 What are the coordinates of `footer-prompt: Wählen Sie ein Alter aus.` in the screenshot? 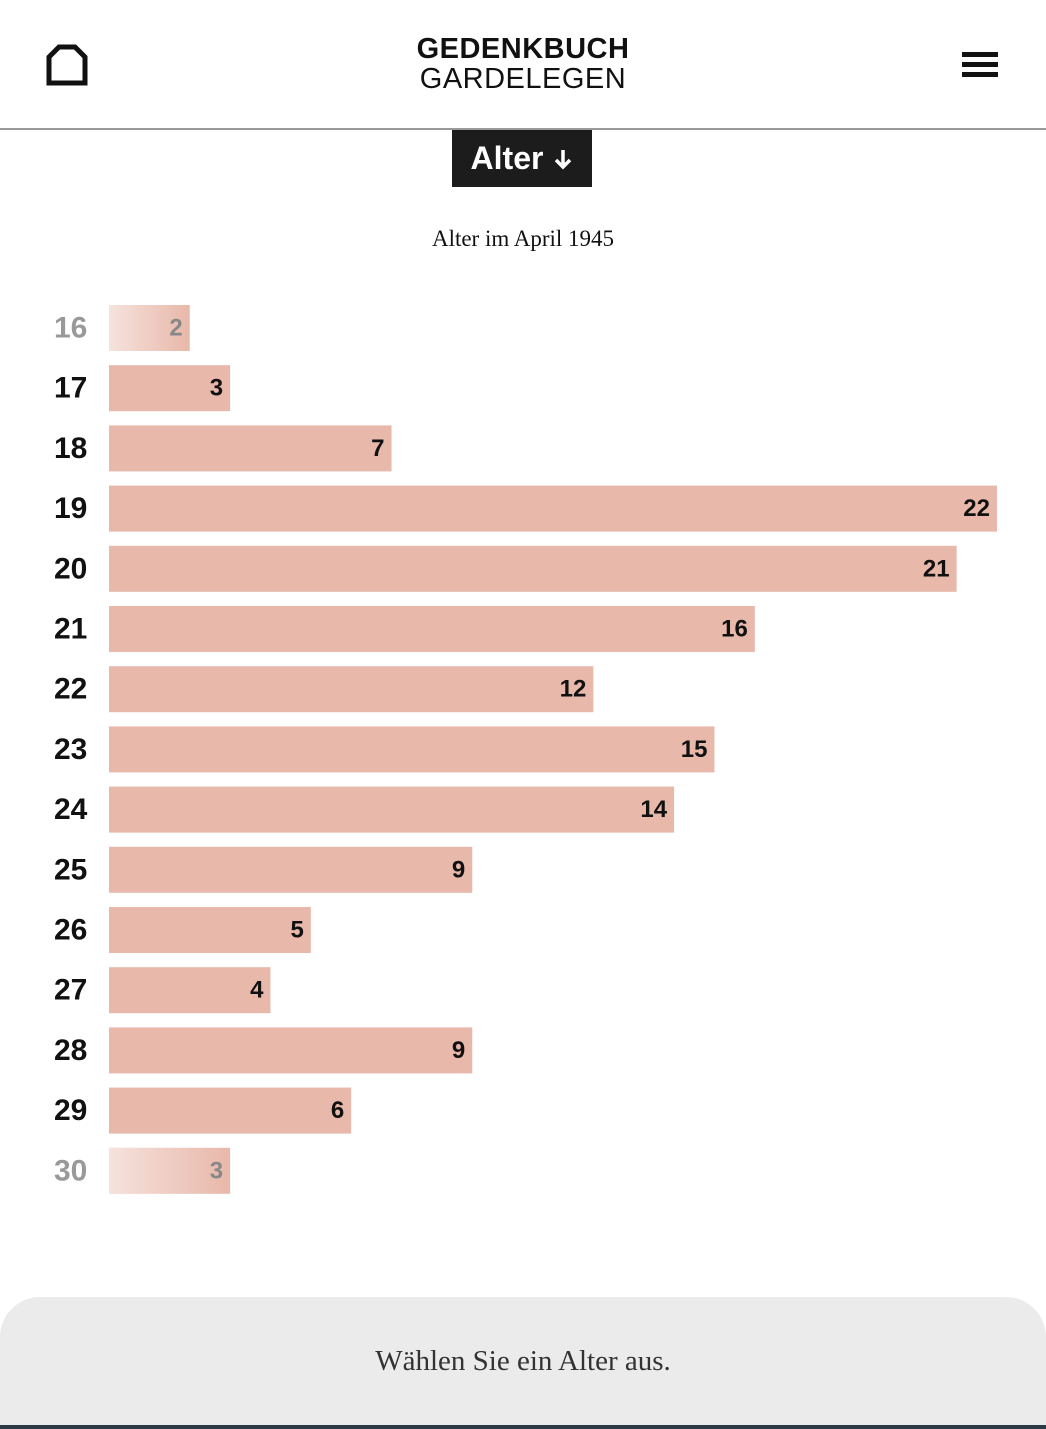 It's located at (523, 1361).